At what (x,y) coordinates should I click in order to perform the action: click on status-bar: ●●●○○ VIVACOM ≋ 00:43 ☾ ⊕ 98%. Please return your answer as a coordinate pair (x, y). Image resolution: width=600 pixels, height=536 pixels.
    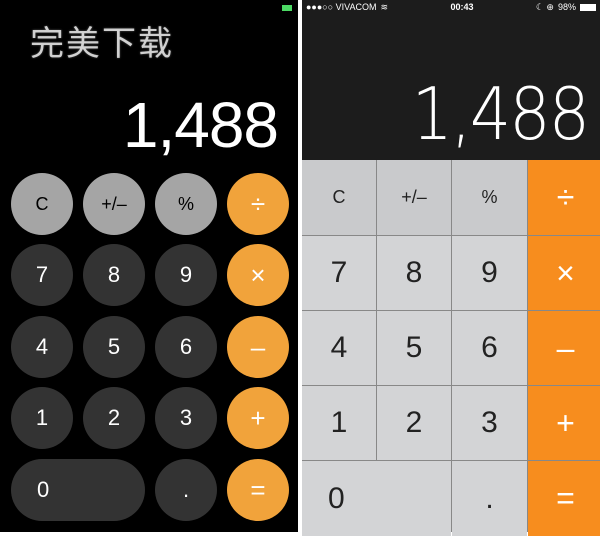
    Looking at the image, I should click on (451, 7).